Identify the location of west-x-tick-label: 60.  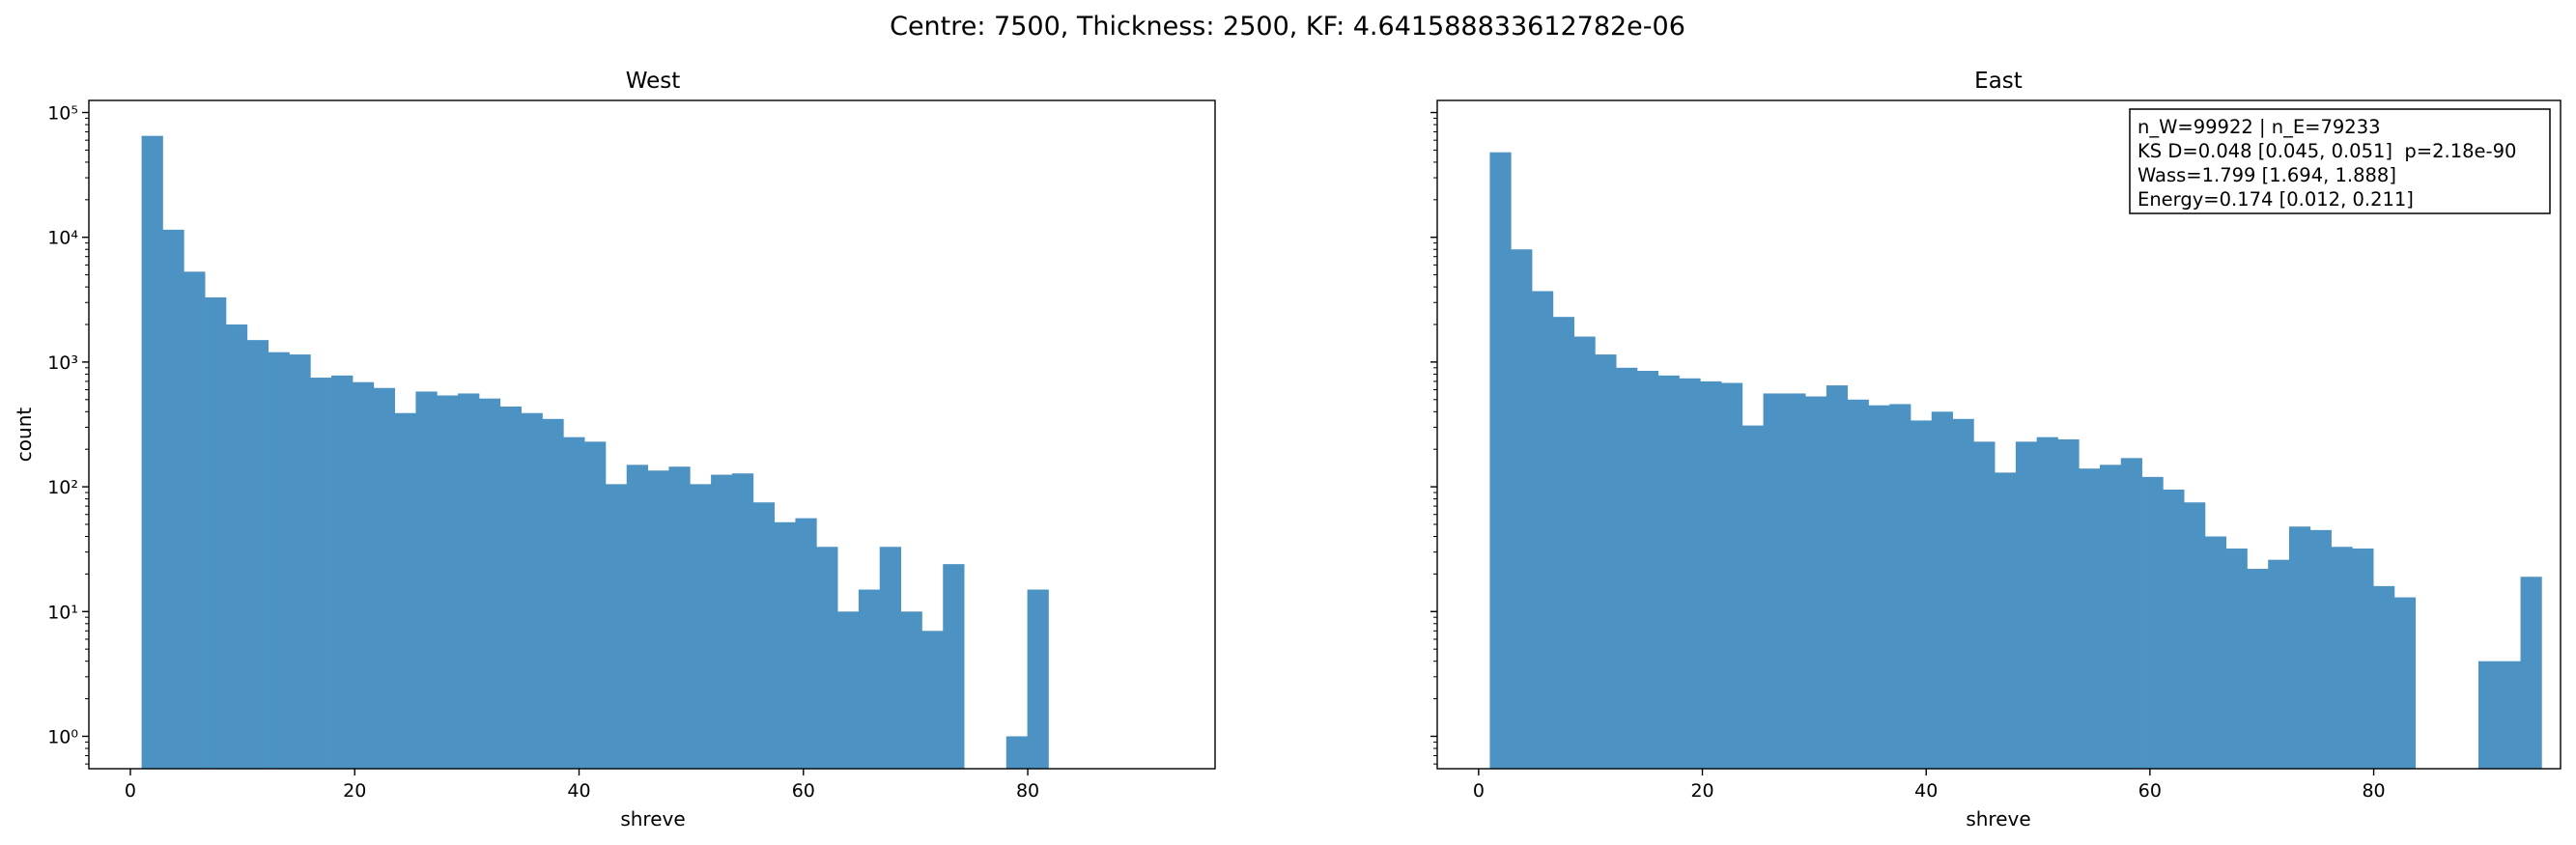
(803, 791).